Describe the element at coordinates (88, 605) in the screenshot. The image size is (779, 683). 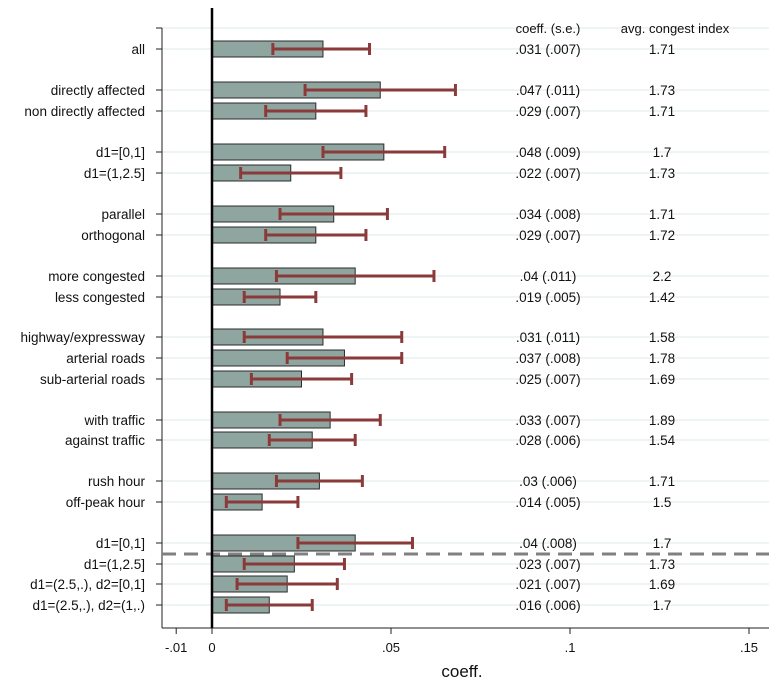
I see `row-label: d1=(2.5,.), d2=(1,.)` at that location.